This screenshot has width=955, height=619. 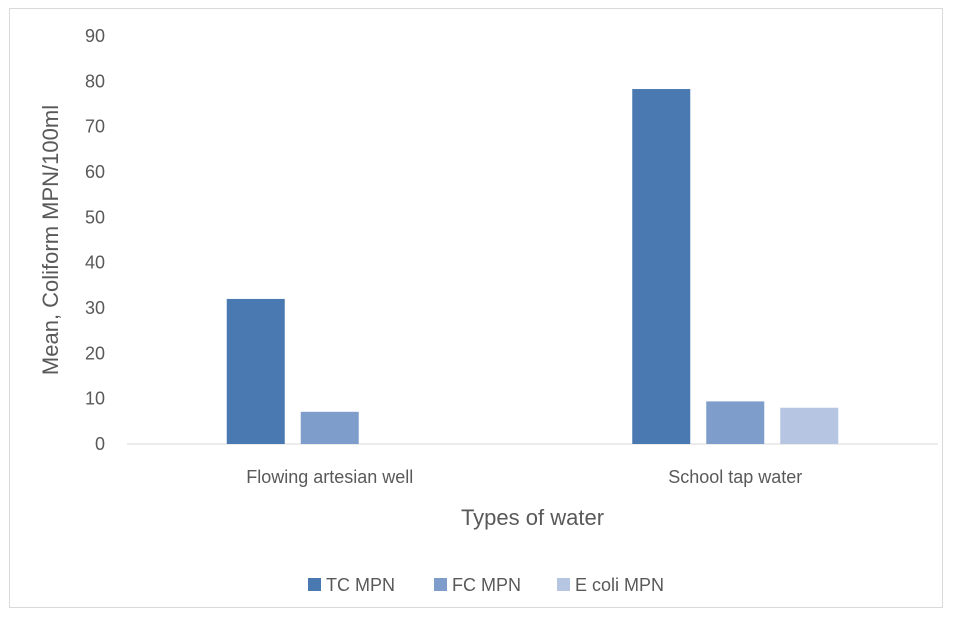 What do you see at coordinates (95, 172) in the screenshot?
I see `y-tick-label: 60` at bounding box center [95, 172].